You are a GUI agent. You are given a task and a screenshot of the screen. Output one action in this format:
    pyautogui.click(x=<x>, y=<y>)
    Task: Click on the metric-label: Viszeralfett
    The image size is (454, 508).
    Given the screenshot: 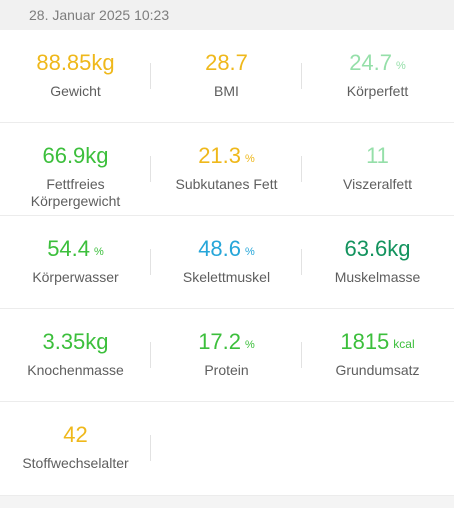 What is the action you would take?
    pyautogui.click(x=377, y=184)
    